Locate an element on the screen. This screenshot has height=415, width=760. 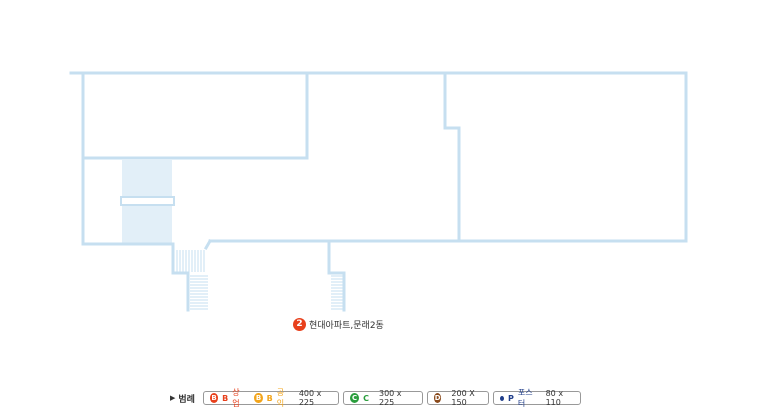
room-upper-left is located at coordinates (195, 115).